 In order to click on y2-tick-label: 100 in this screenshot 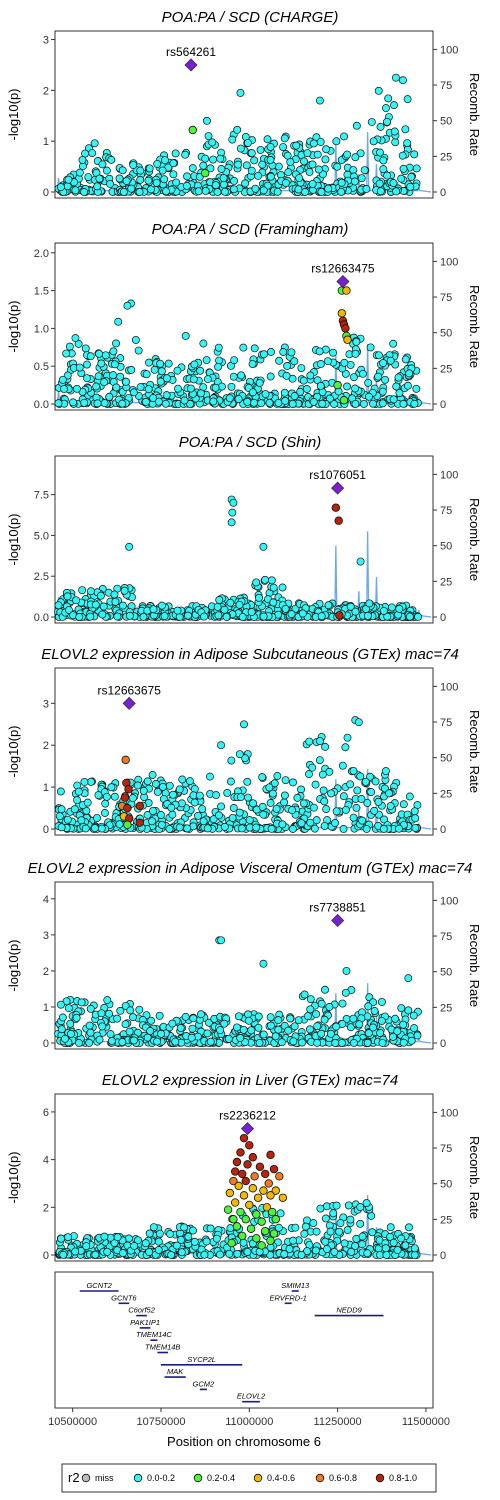, I will do `click(449, 262)`.